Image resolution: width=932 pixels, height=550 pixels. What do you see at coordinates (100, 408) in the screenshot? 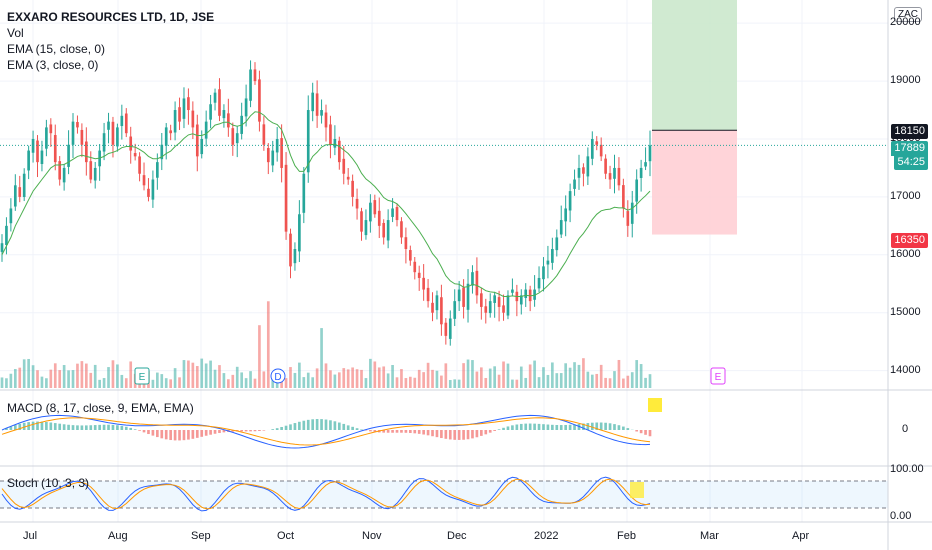
I see `macd-label: MACD (8, 17, close, 9, EMA, EMA)` at bounding box center [100, 408].